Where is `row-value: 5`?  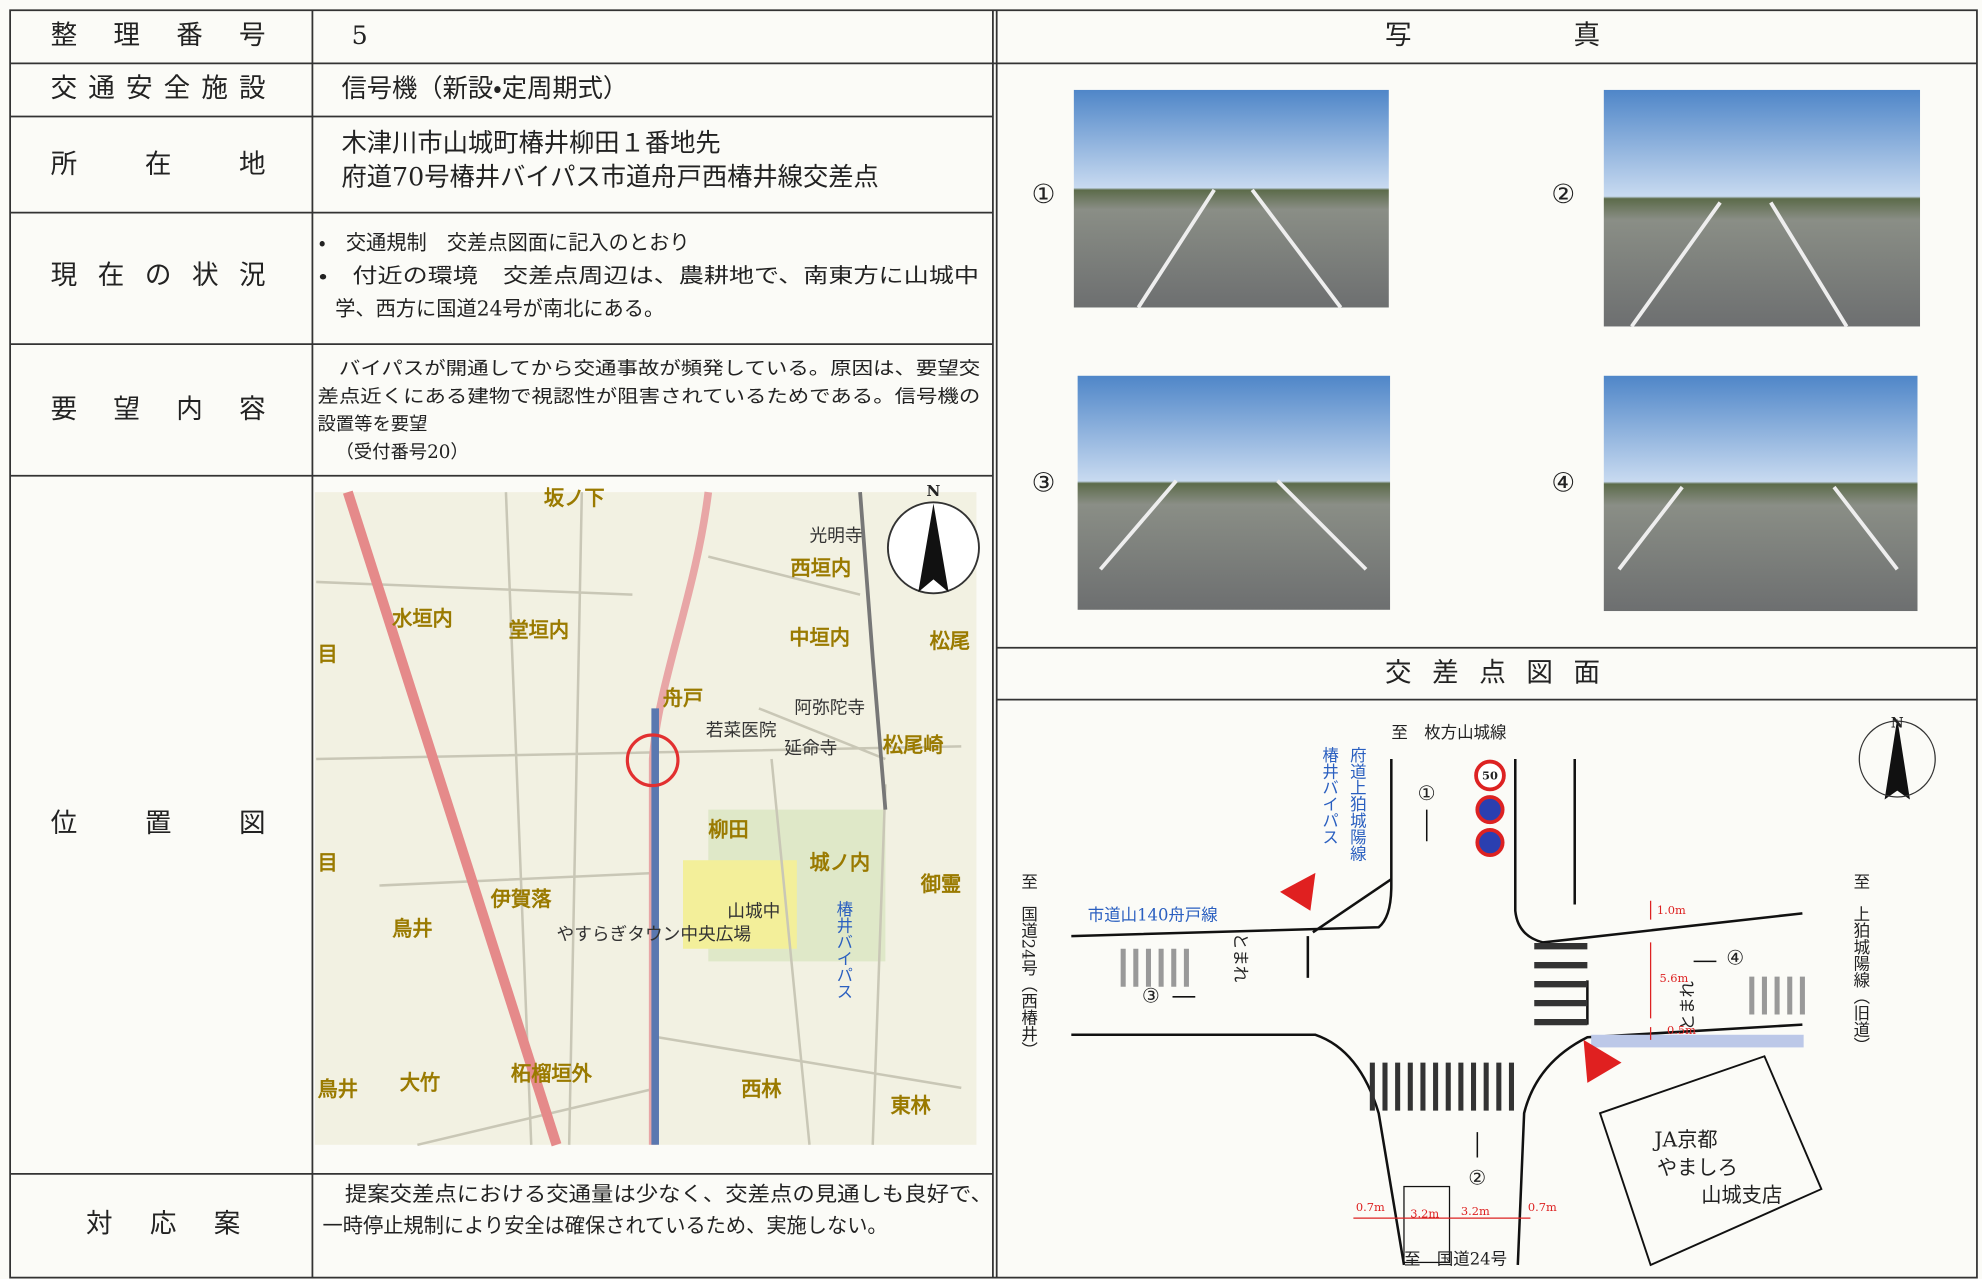
row-value: 5 is located at coordinates (360, 35).